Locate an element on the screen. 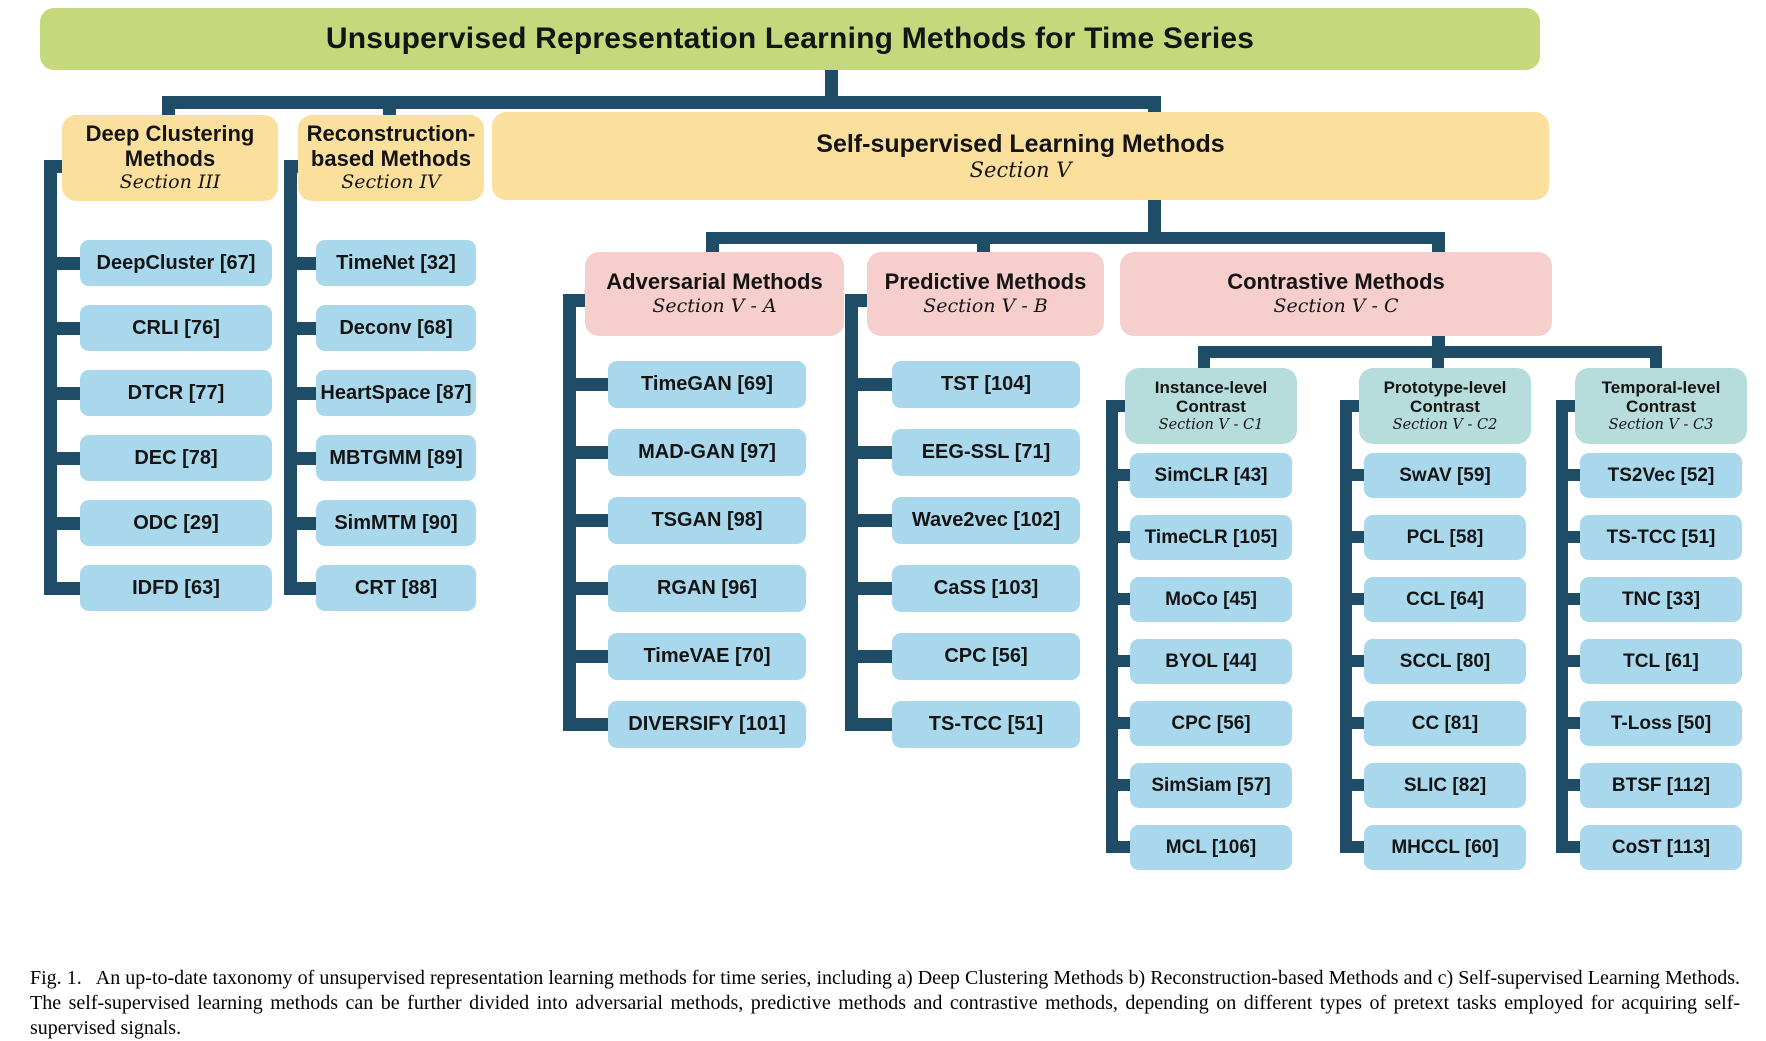 The height and width of the screenshot is (1041, 1766). branch-predictive: Predictive Methods Section V - B is located at coordinates (985, 294).